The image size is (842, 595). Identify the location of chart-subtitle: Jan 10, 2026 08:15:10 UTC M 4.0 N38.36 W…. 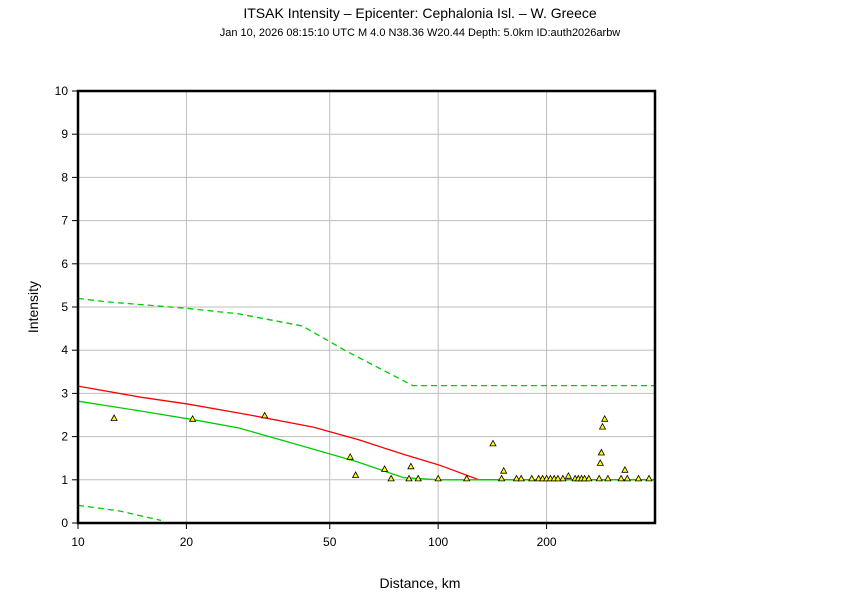
(420, 33).